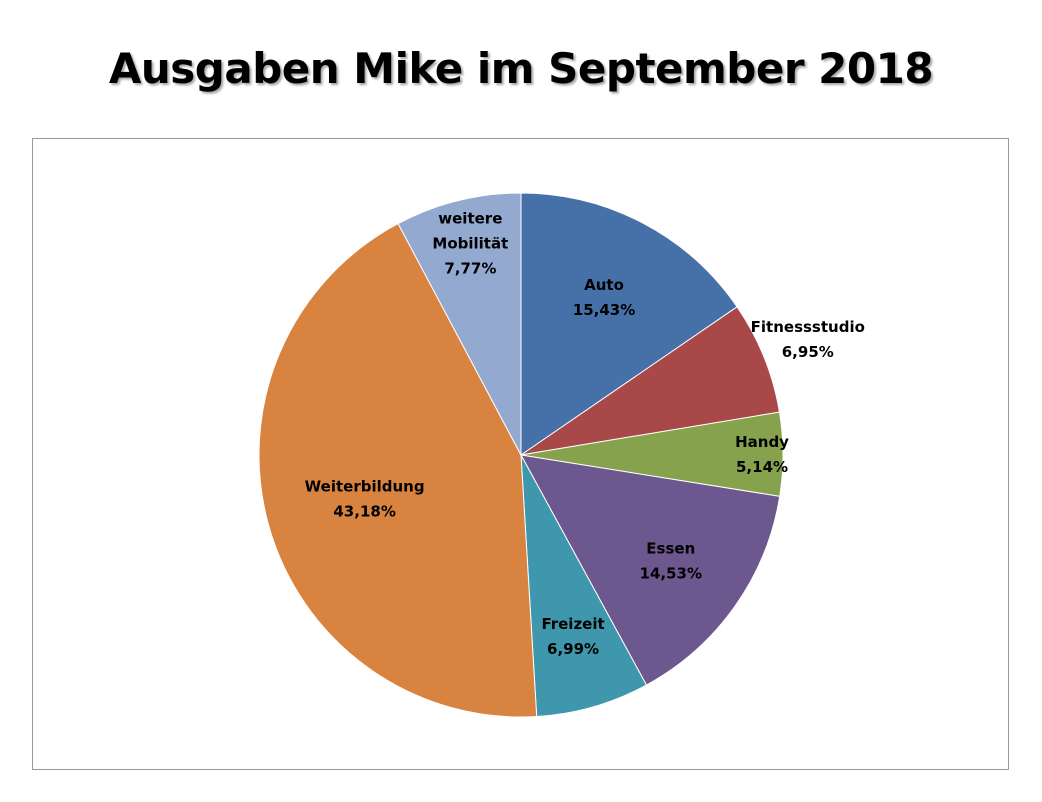 The image size is (1042, 802). What do you see at coordinates (470, 244) in the screenshot?
I see `slice-label-weitere-mobilit-t: weitere Mobilität 7,77%` at bounding box center [470, 244].